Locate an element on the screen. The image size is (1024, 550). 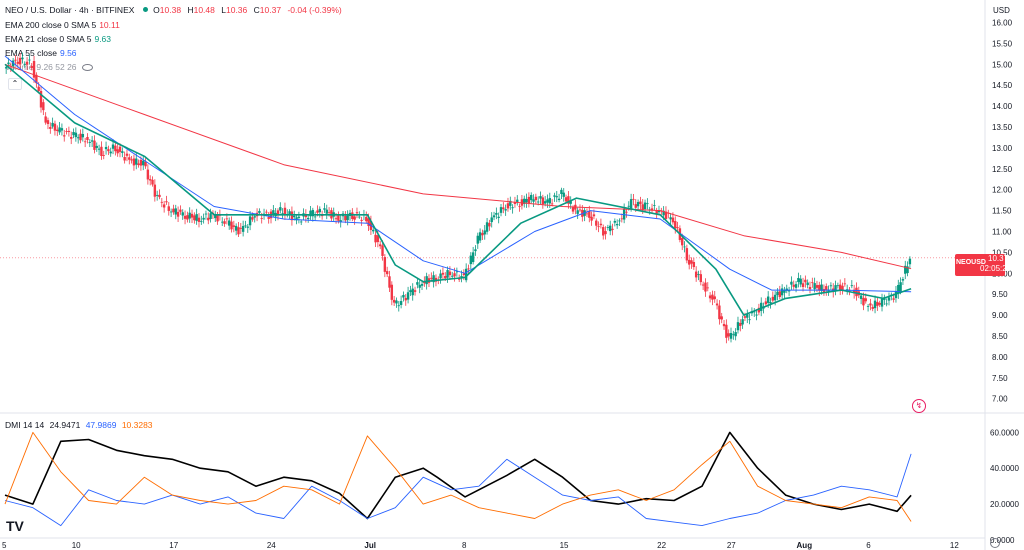
ohlc-h-label: H is located at coordinates (190, 10).